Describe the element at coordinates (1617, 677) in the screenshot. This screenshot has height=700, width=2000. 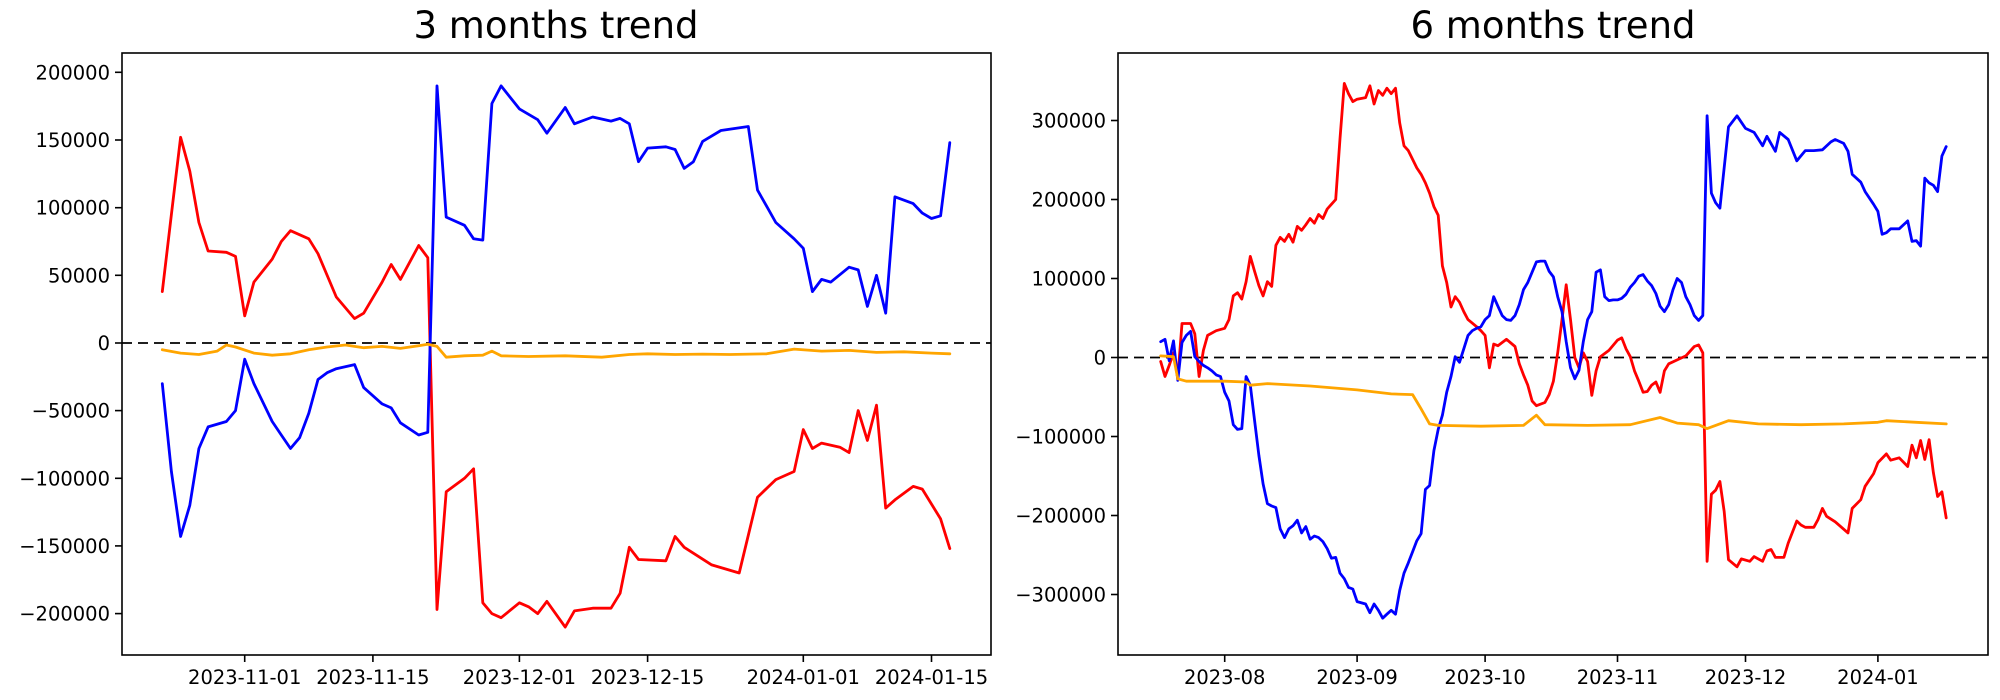
I see `x-tick-label: 2023-11` at that location.